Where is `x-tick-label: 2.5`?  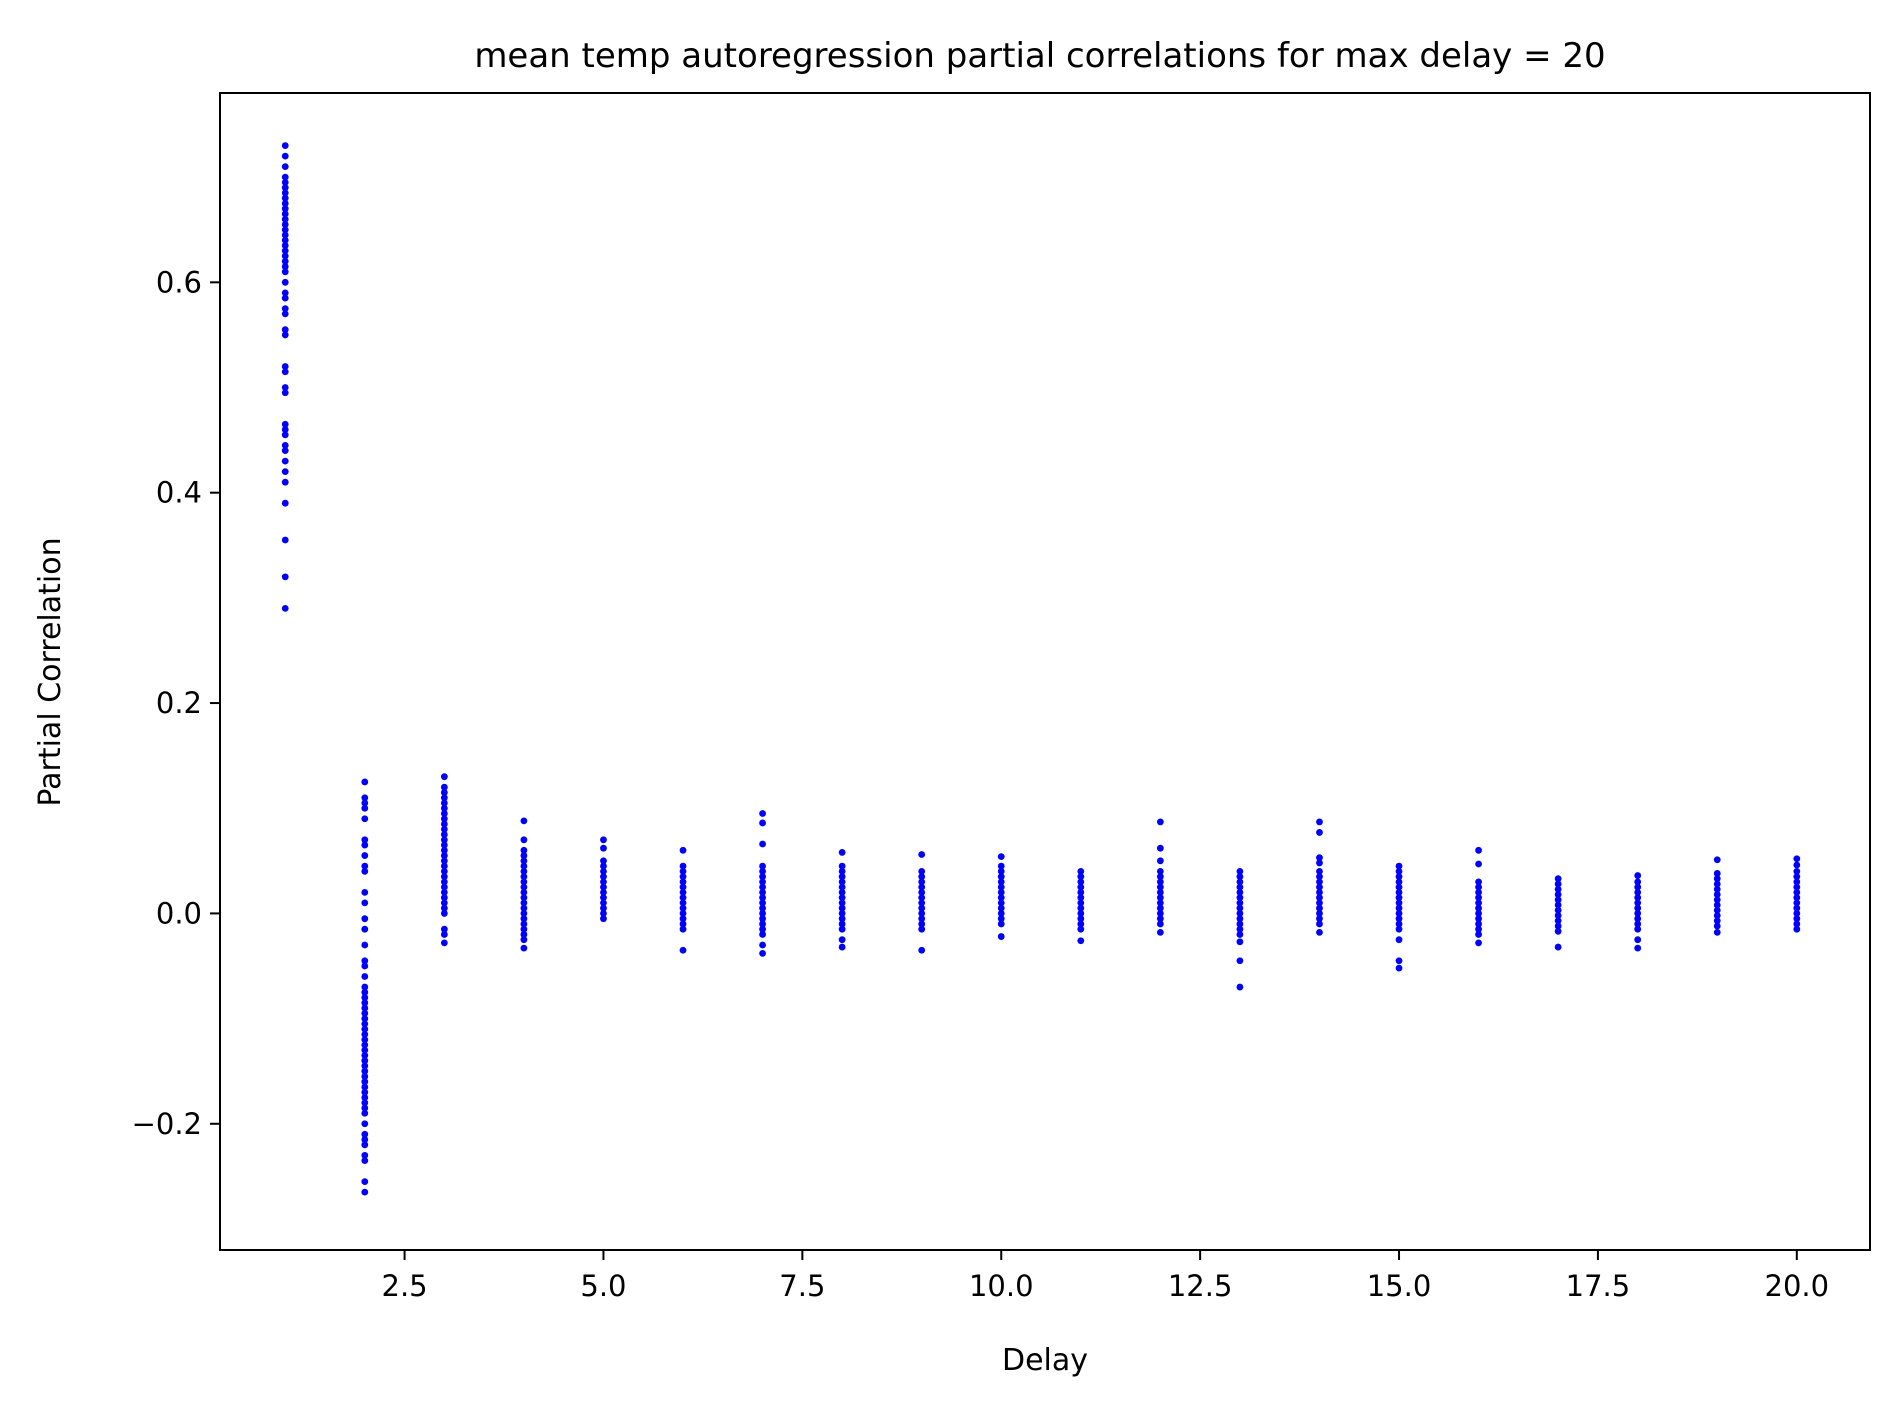 x-tick-label: 2.5 is located at coordinates (405, 1286).